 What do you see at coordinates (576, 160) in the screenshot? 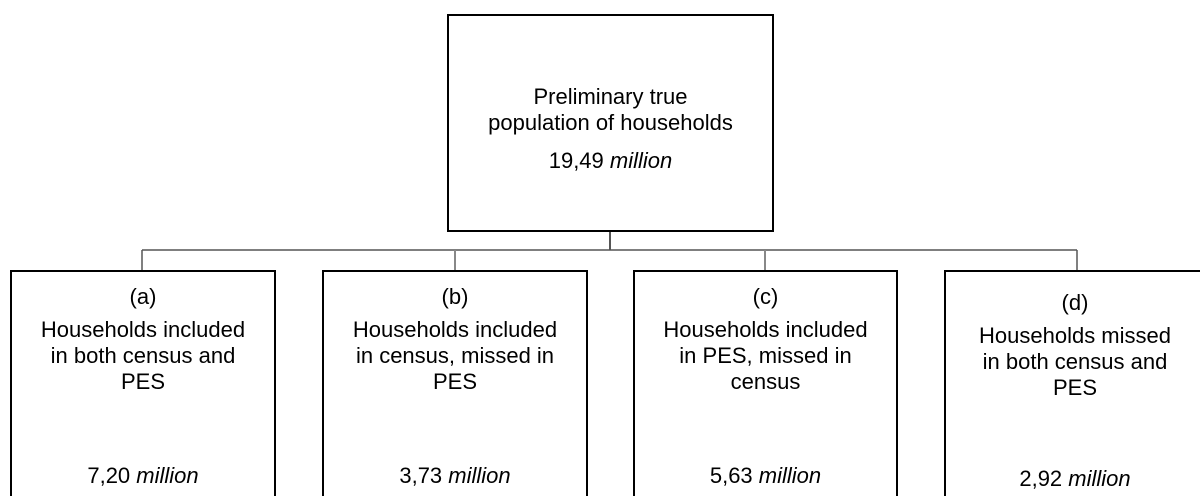
I see `value: 19,49` at bounding box center [576, 160].